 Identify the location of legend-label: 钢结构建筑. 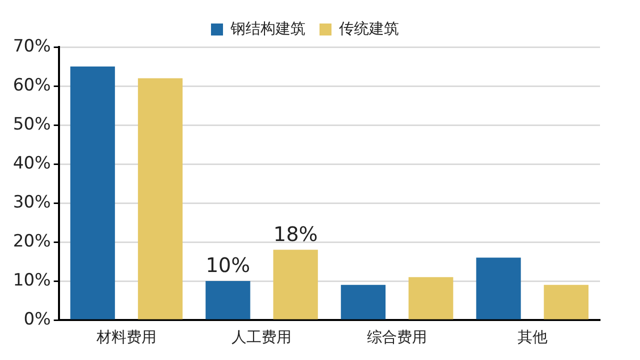
(268, 28).